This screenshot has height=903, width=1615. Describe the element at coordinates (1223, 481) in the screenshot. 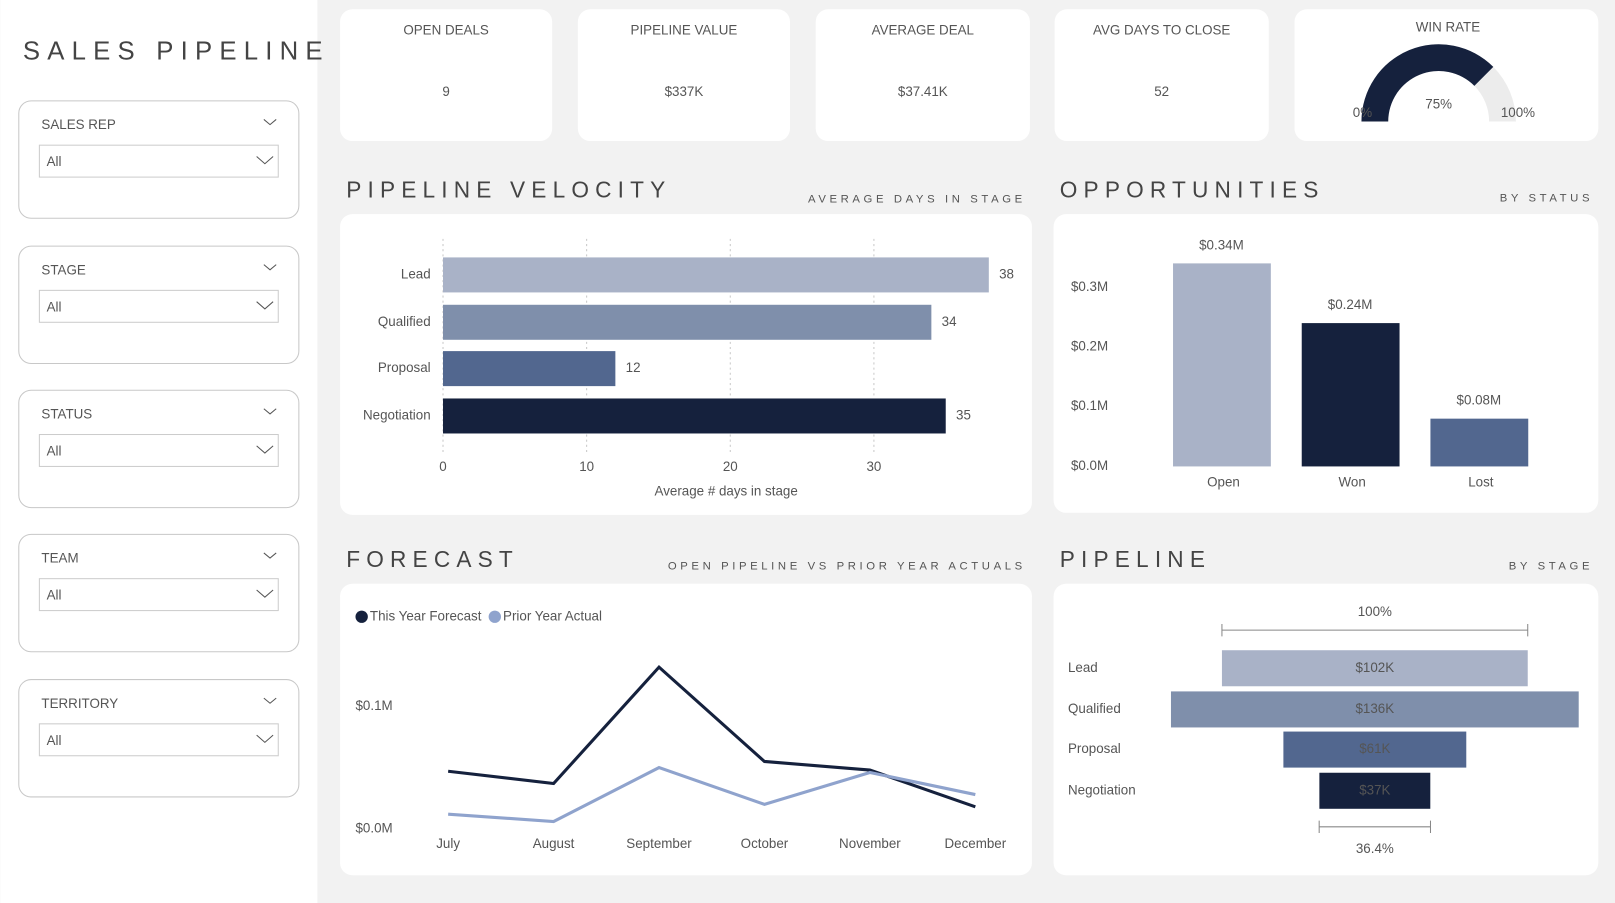

I see `x-tick-label: Open` at that location.